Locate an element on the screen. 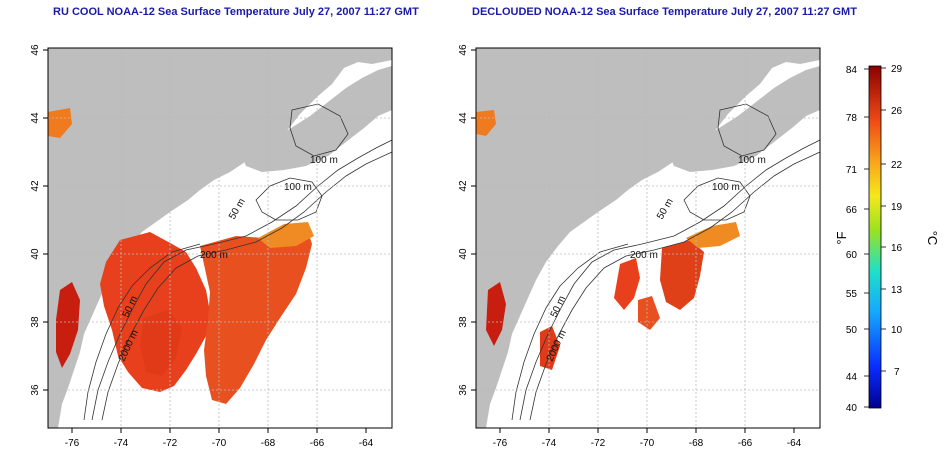 The width and height of the screenshot is (950, 475). celsius-tick: 22 is located at coordinates (897, 165).